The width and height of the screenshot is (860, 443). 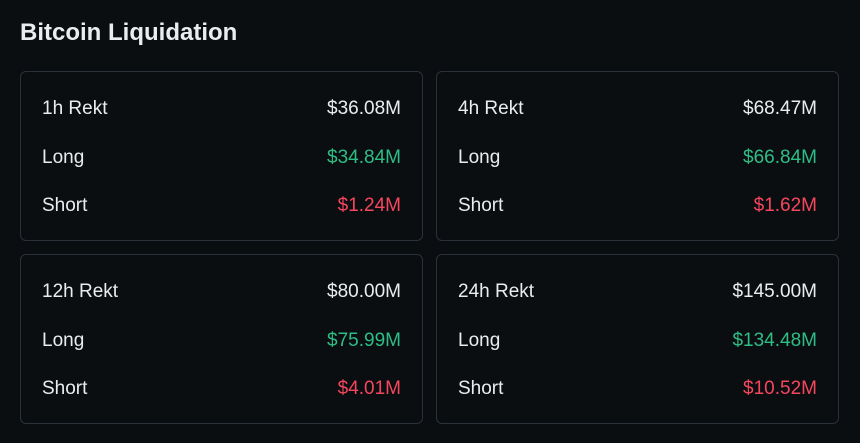 What do you see at coordinates (364, 291) in the screenshot?
I see `total-value: $80.00M` at bounding box center [364, 291].